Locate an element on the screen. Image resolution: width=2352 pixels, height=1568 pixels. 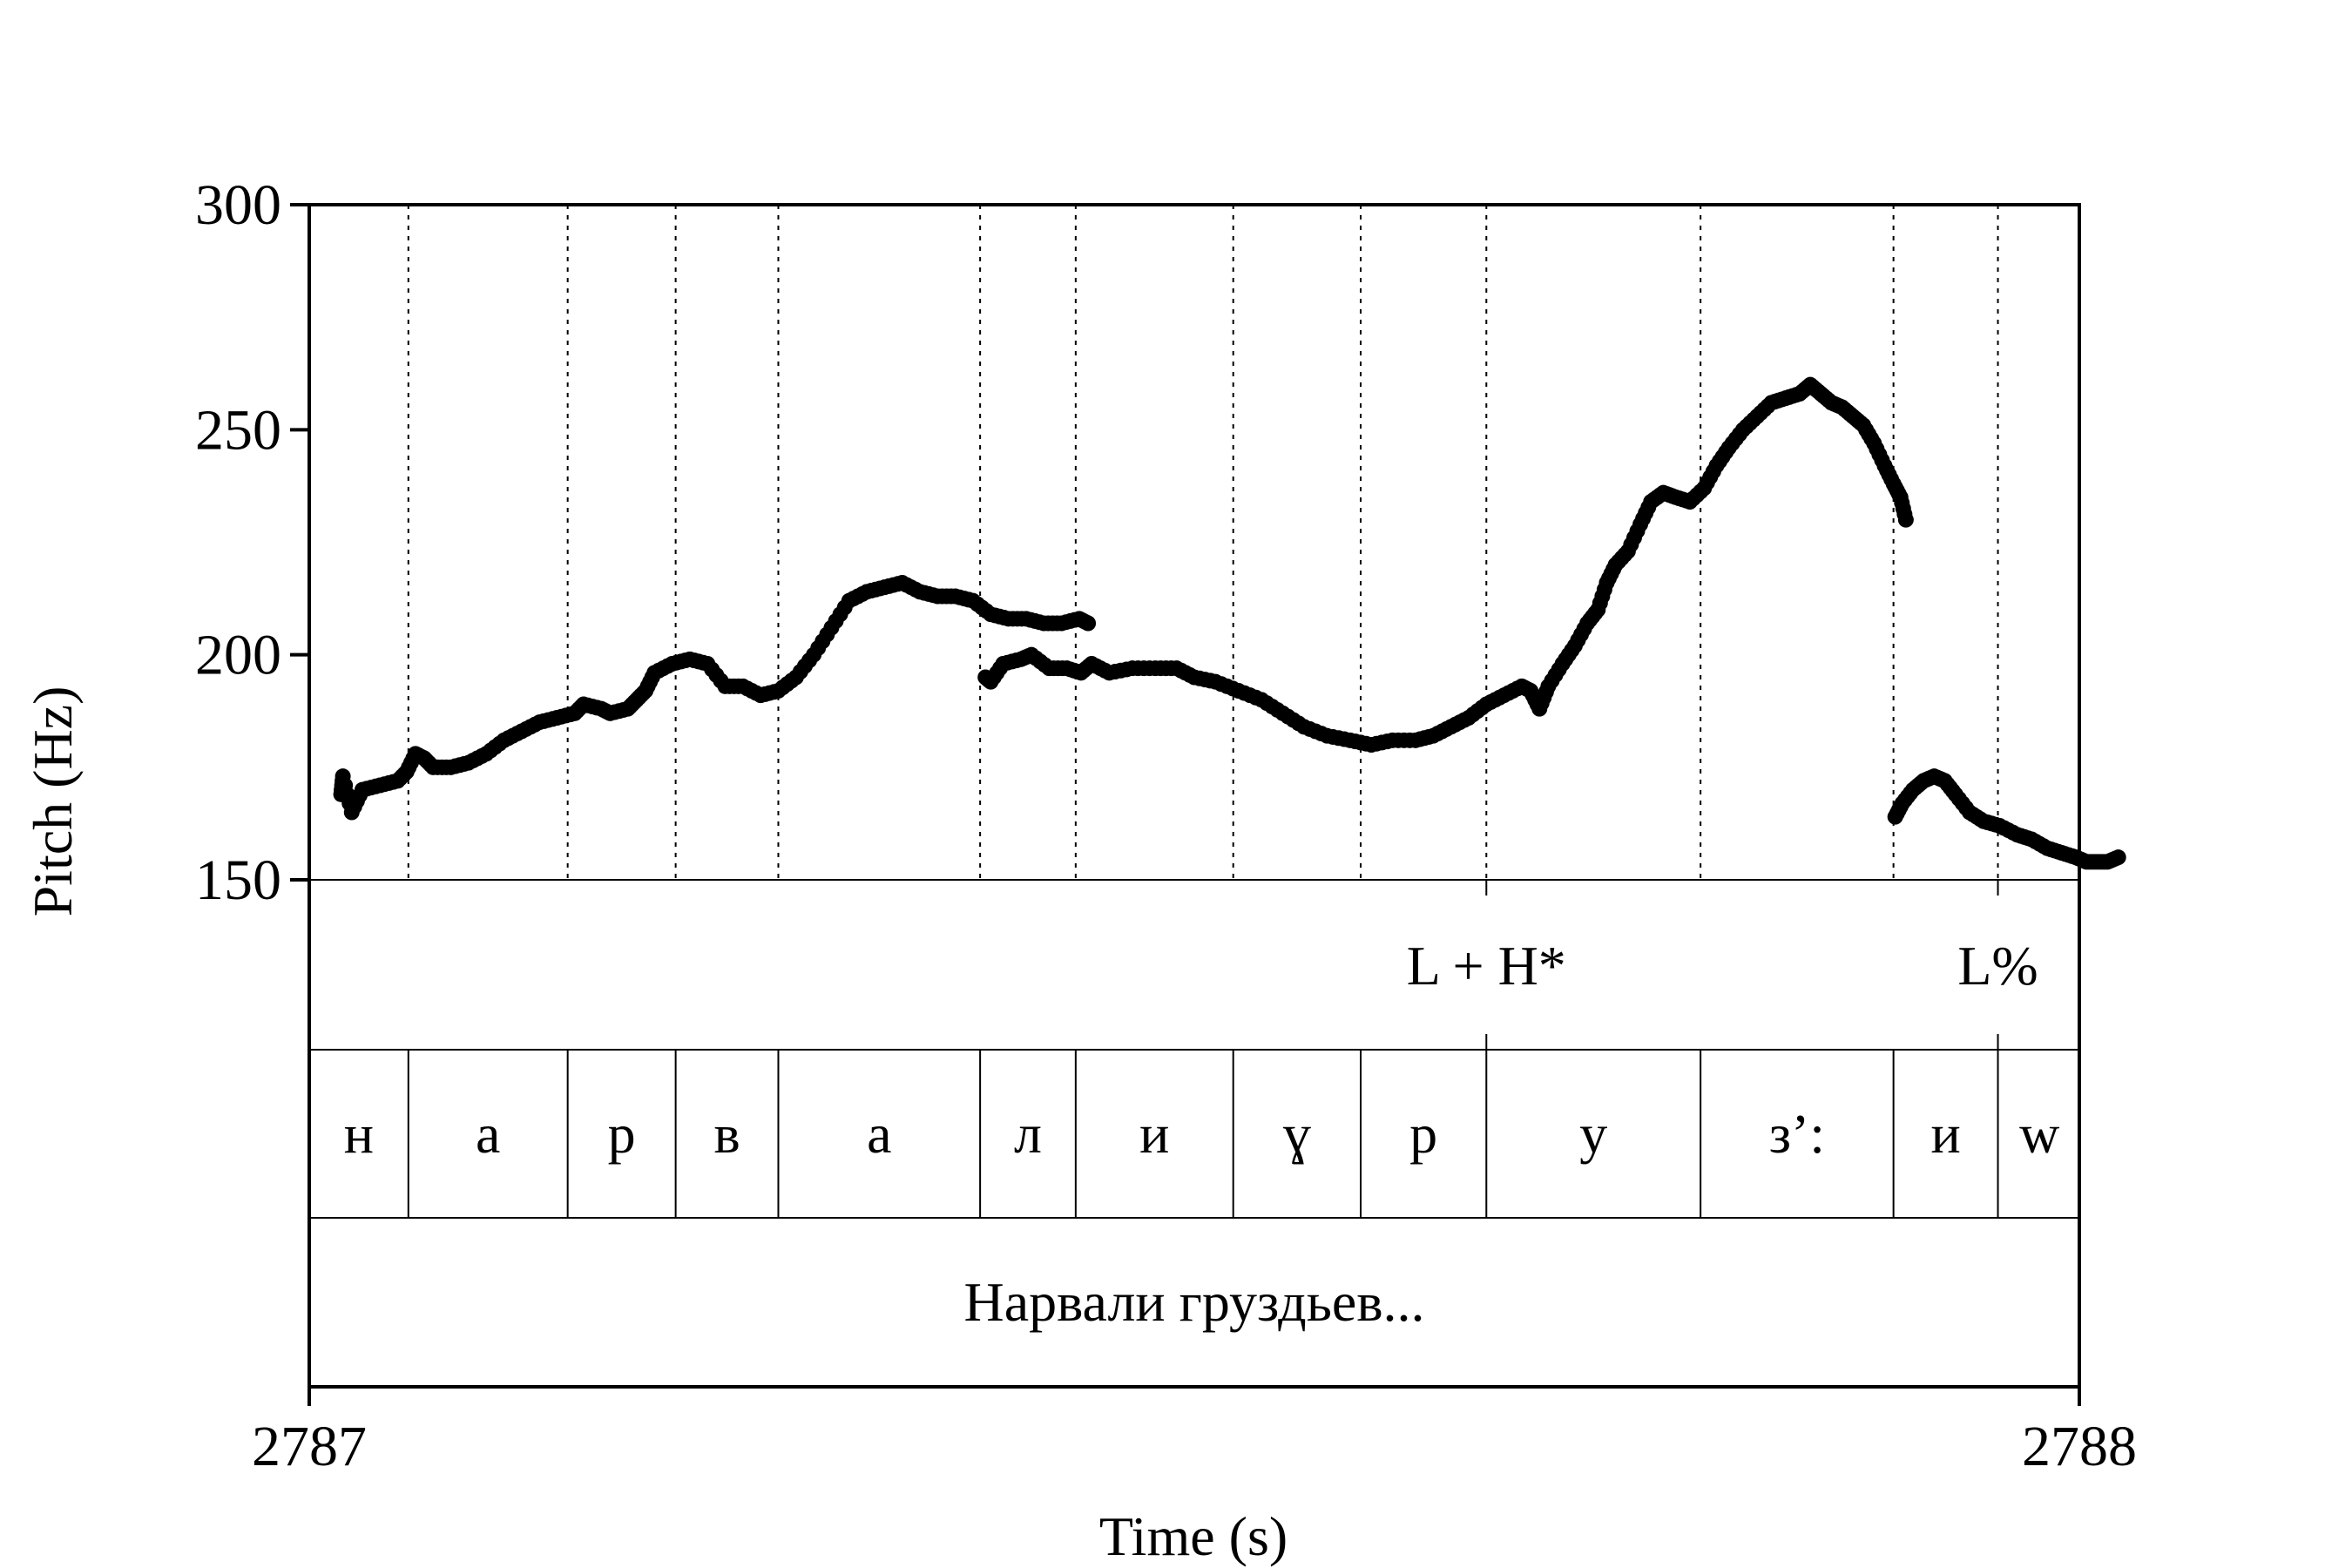
tone-label: L + H* is located at coordinates (1487, 966).